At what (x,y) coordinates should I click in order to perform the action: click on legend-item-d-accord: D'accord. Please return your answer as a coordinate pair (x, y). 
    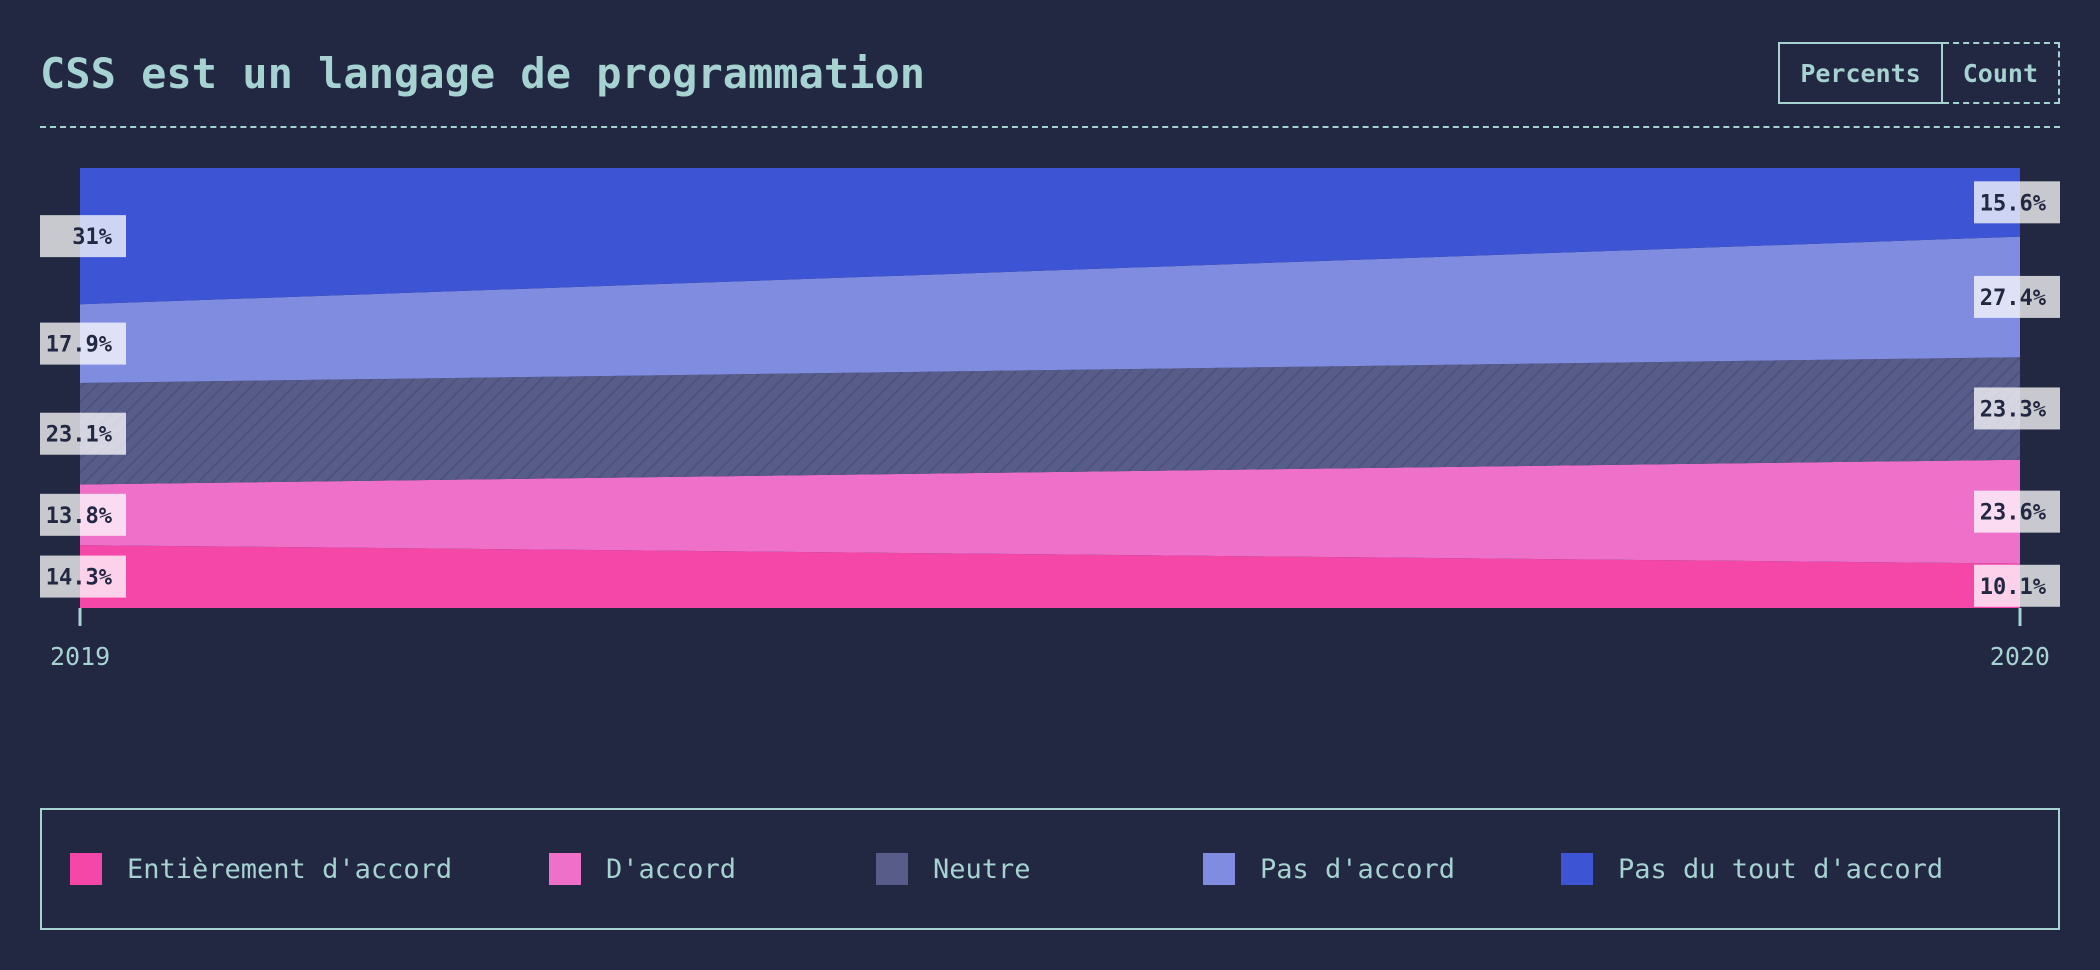
    Looking at the image, I should click on (642, 869).